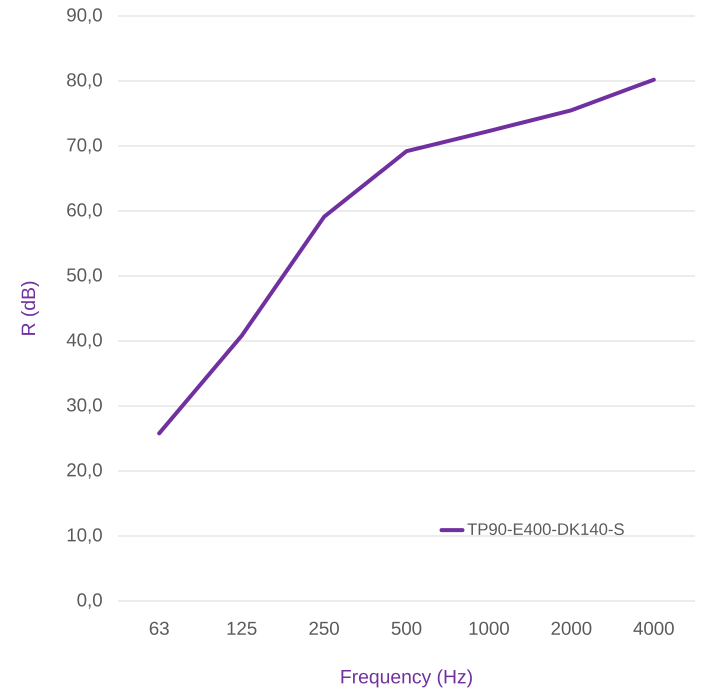 This screenshot has height=693, width=713. Describe the element at coordinates (84, 341) in the screenshot. I see `y-tick-label: 40,0` at that location.